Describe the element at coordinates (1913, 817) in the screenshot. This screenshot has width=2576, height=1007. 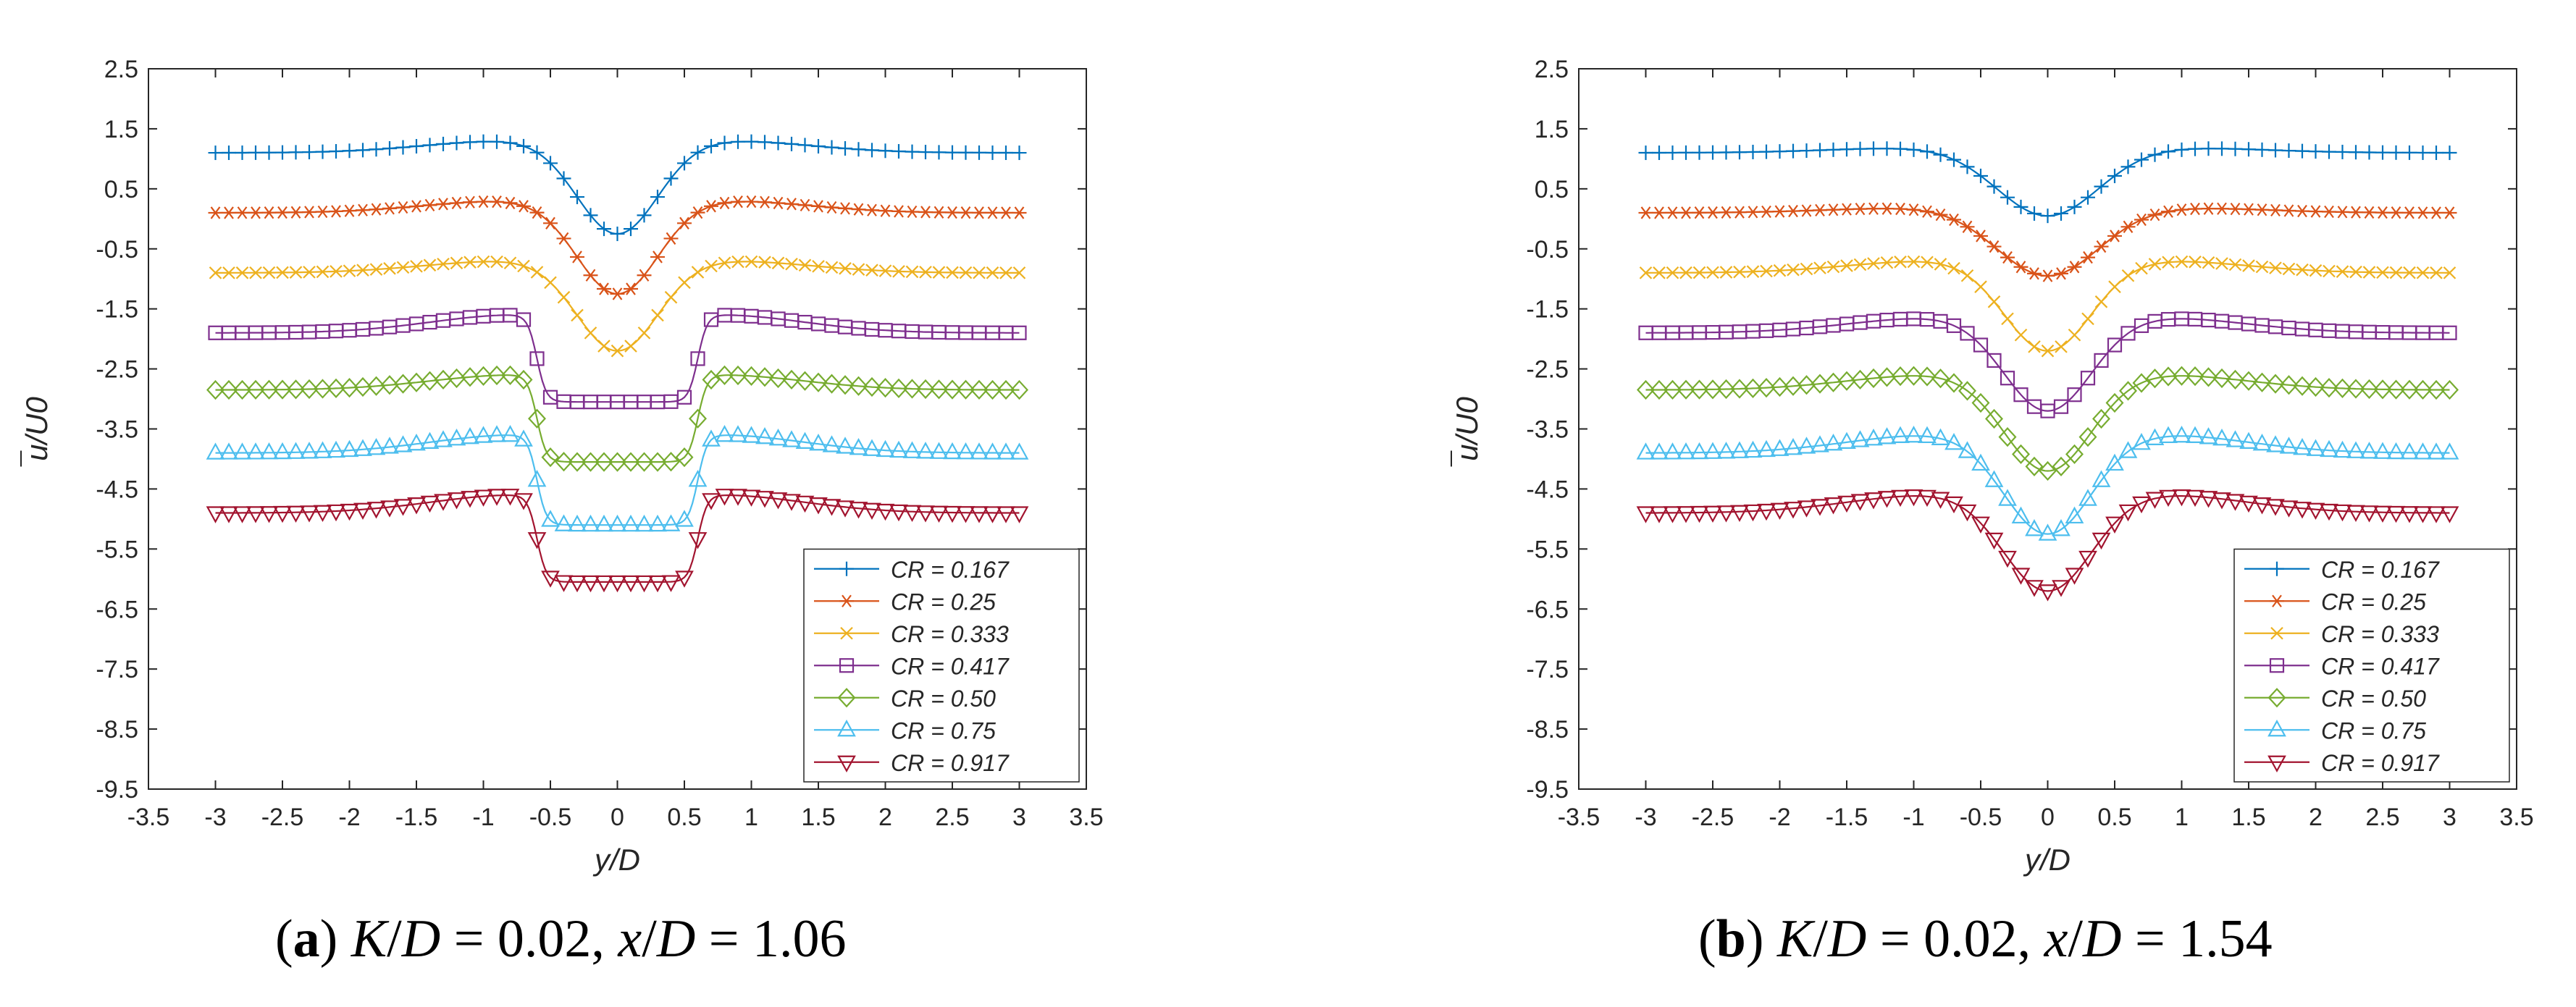
I see `x-tick-label: -1` at that location.